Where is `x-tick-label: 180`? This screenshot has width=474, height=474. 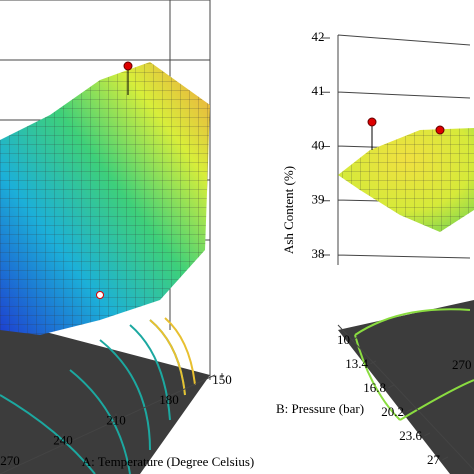 x-tick-label: 180 is located at coordinates (169, 399).